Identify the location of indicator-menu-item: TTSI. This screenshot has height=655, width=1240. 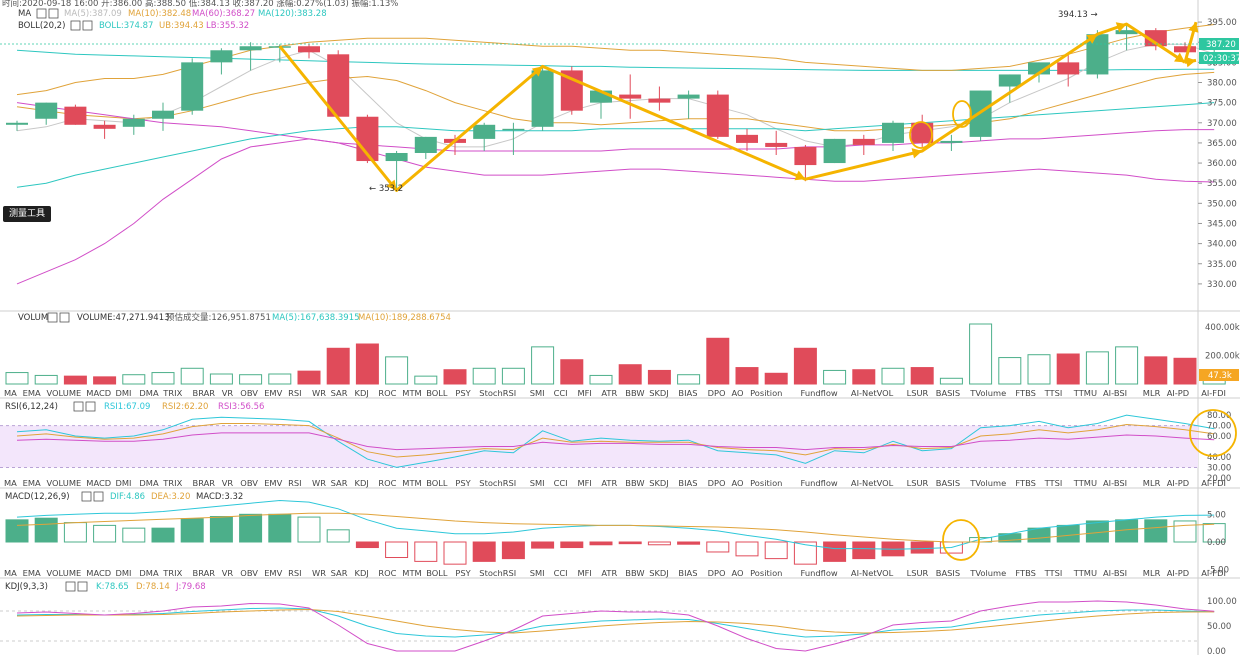
(1053, 483).